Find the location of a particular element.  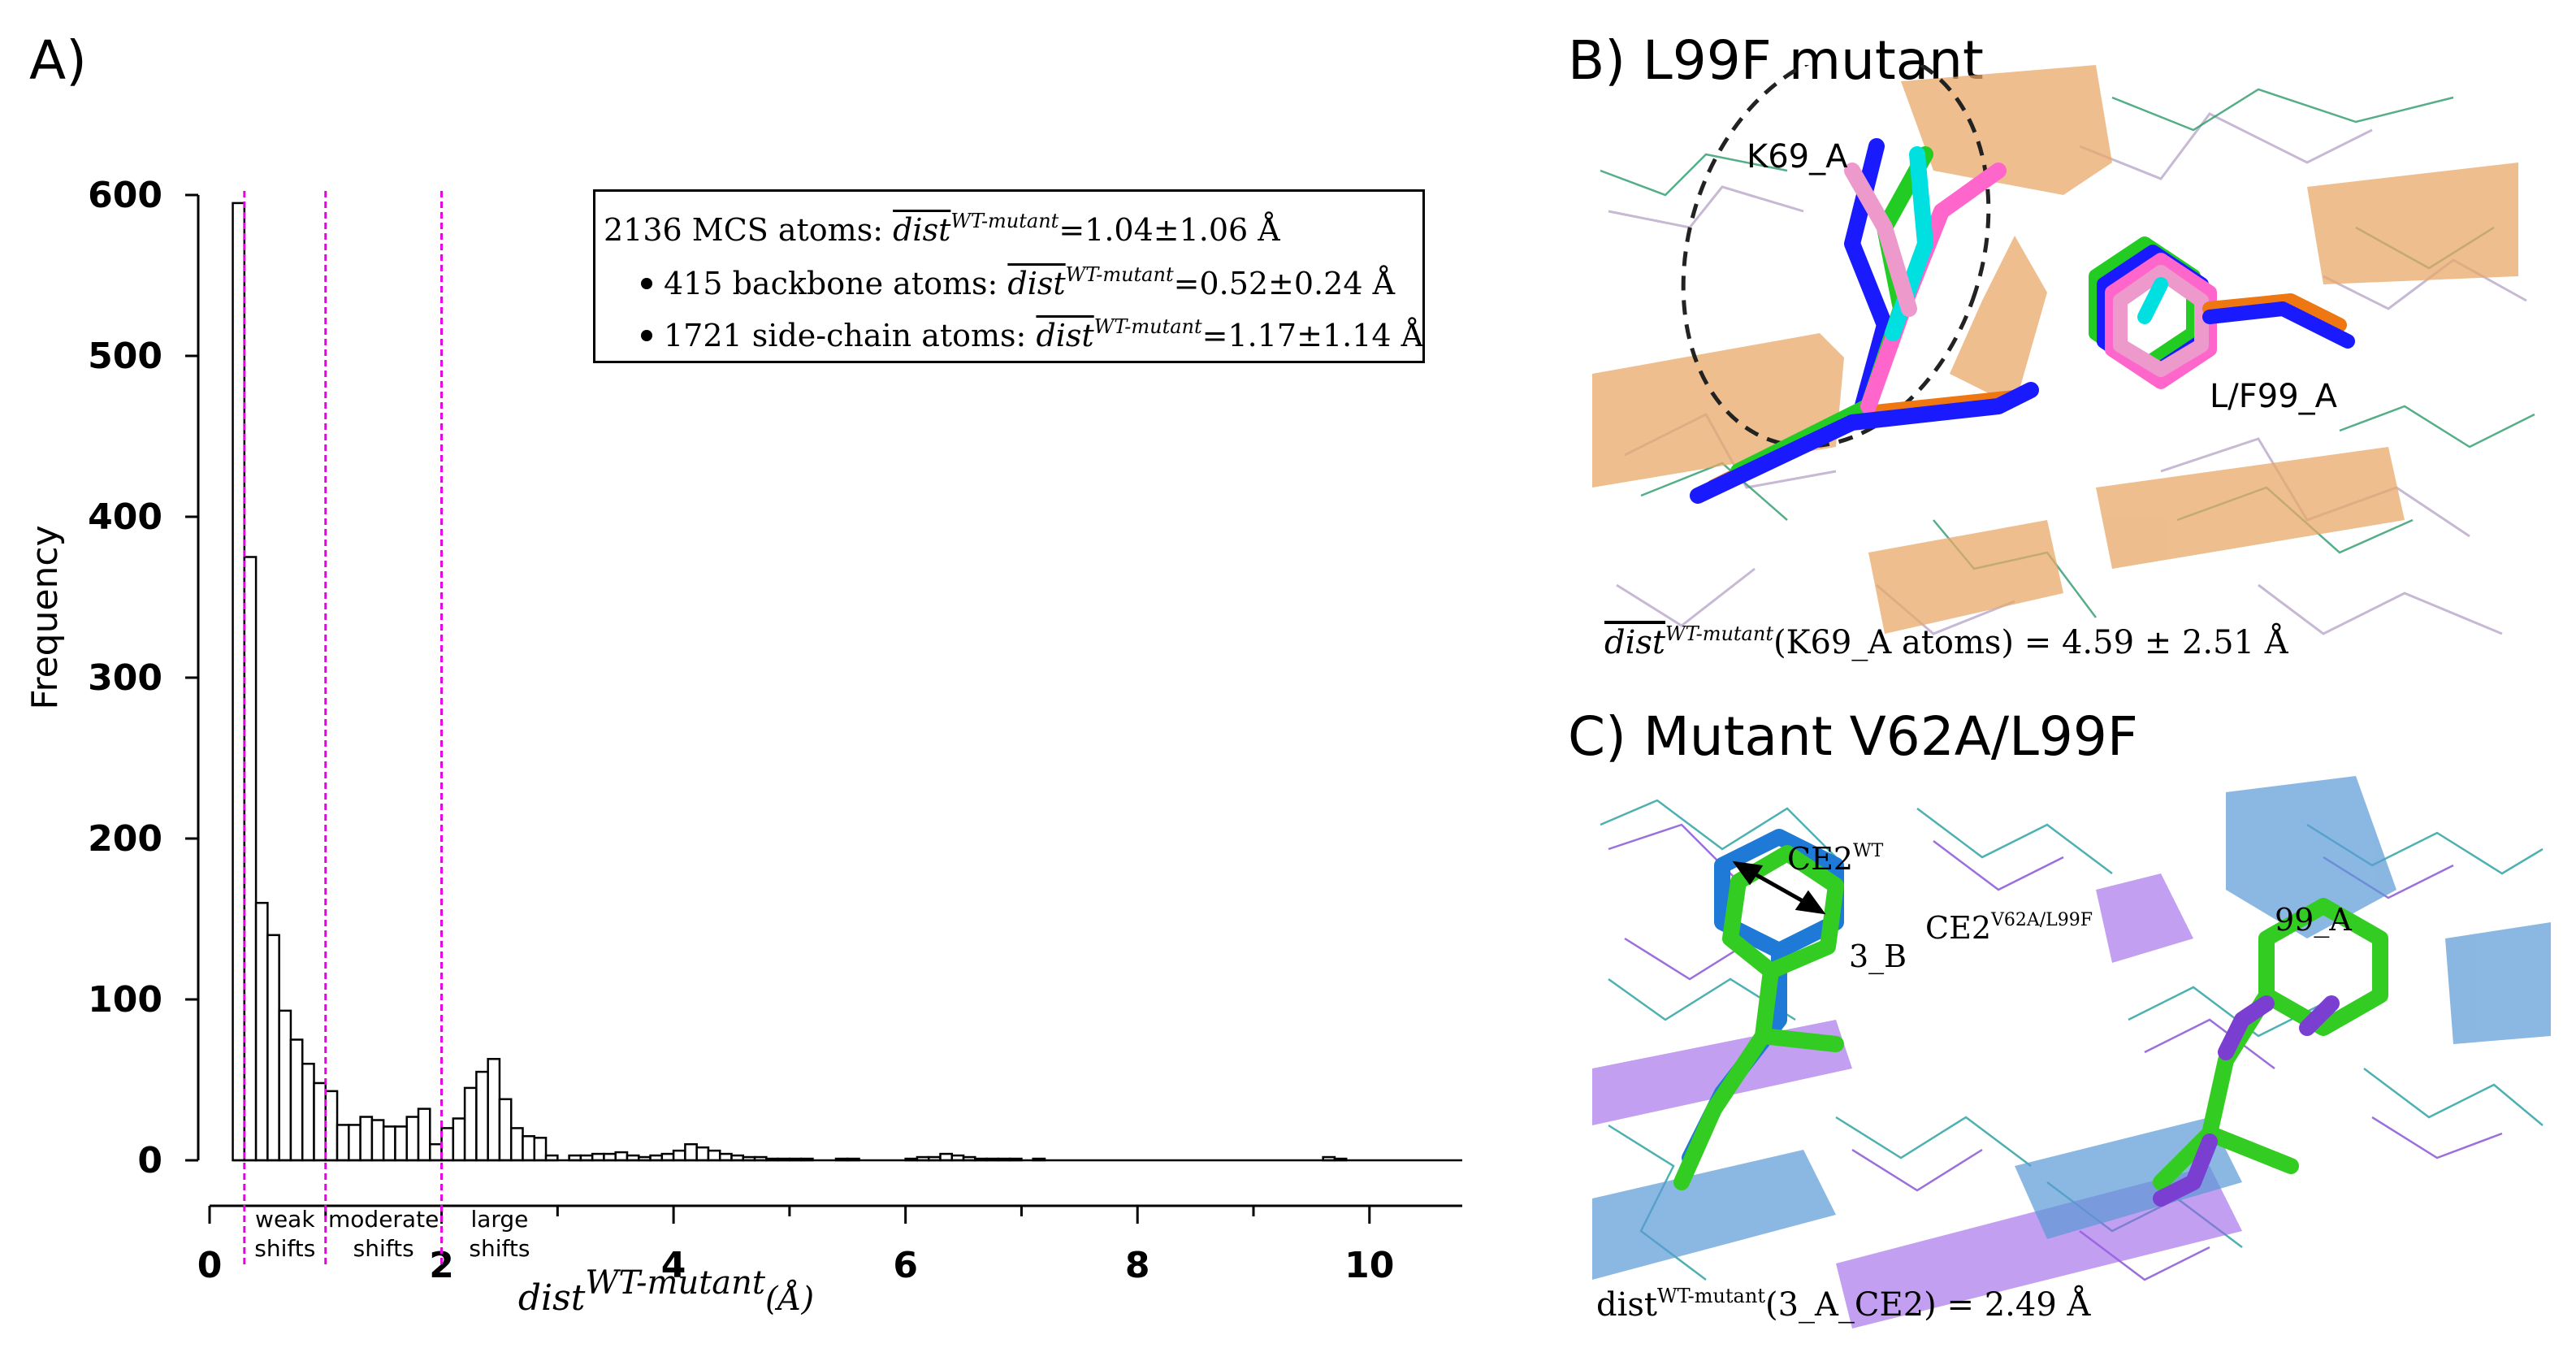

atom-label-ce2-mutant: CE2V62A/L99F is located at coordinates (2009, 928).